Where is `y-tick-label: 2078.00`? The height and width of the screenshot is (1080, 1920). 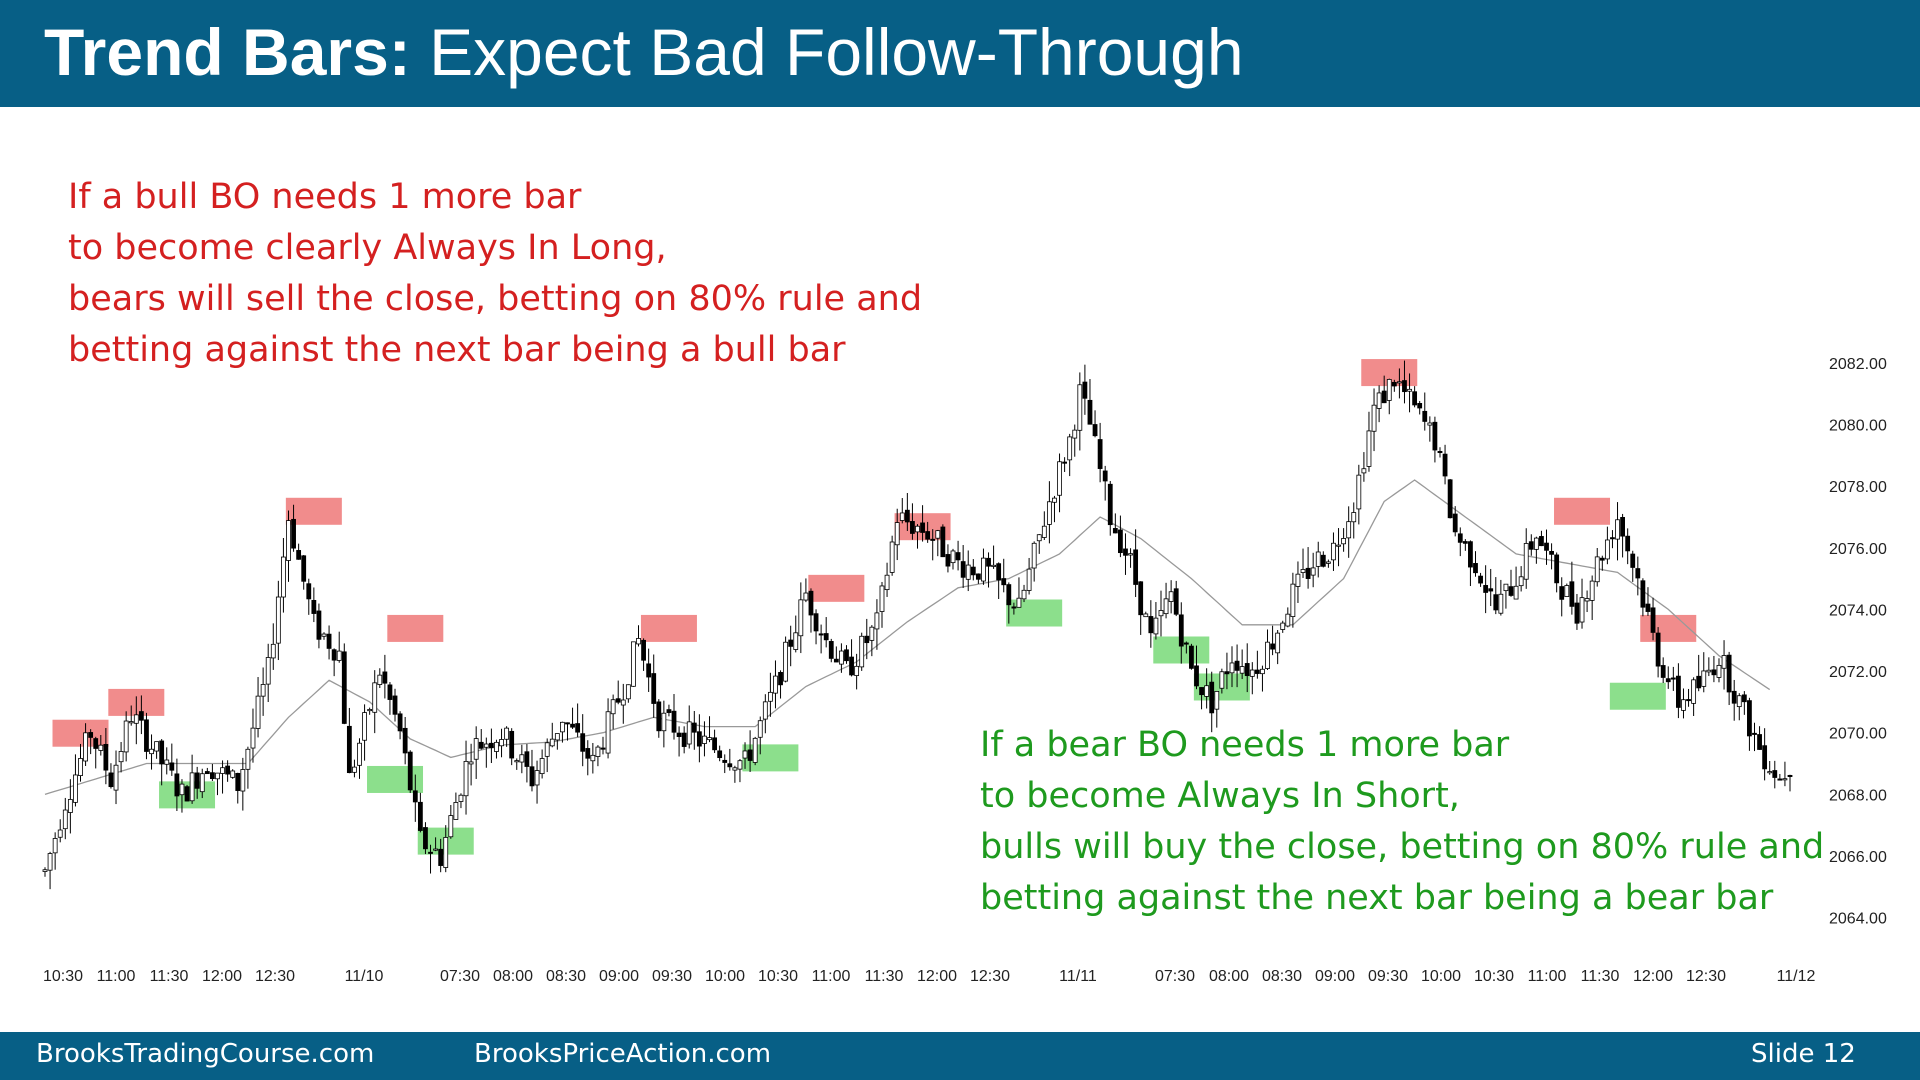
y-tick-label: 2078.00 is located at coordinates (1858, 487).